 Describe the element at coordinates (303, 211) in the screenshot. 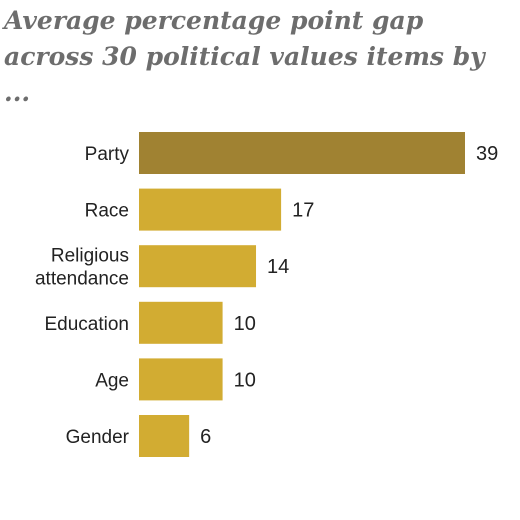

I see `value-label: 17` at that location.